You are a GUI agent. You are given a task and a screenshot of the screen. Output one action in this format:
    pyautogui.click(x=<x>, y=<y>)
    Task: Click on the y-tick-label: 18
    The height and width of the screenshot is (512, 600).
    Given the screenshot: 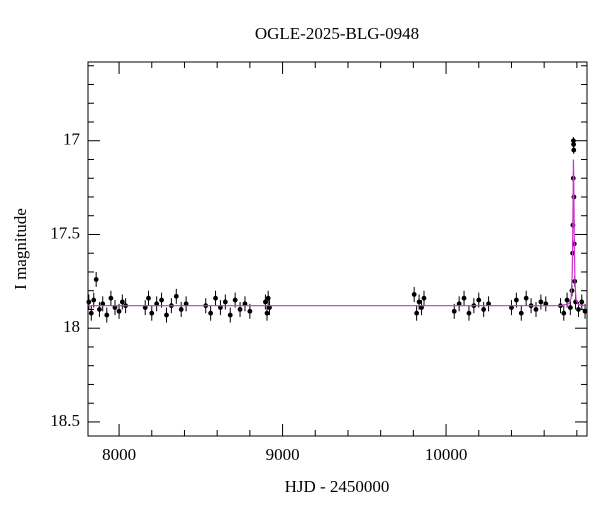 What is the action you would take?
    pyautogui.click(x=71, y=326)
    